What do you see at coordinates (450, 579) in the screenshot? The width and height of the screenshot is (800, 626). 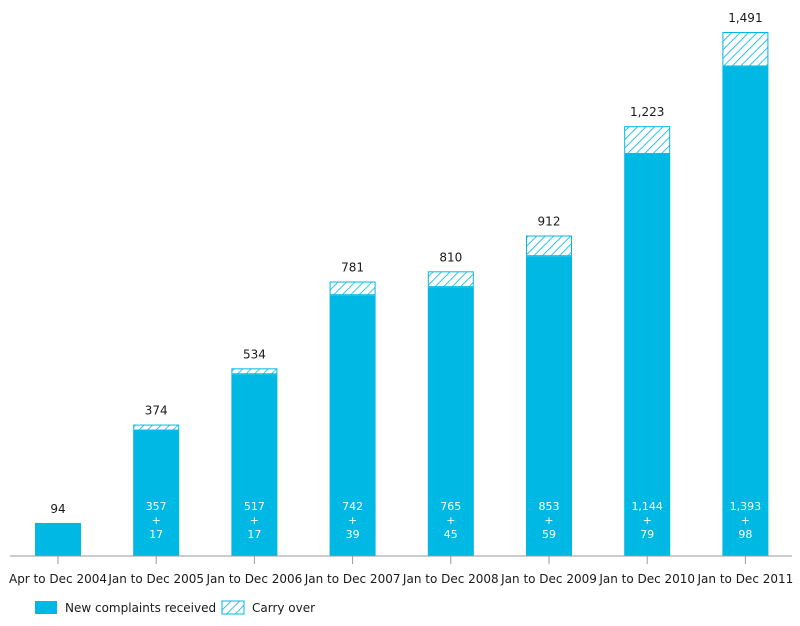 I see `category-label-4: Jan to Dec 2008` at bounding box center [450, 579].